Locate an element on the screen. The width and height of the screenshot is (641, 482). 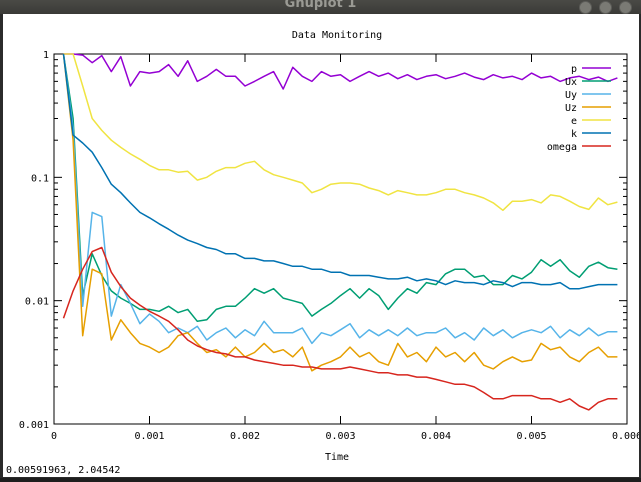
window-title: Gnuplot 1 is located at coordinates (320, 5).